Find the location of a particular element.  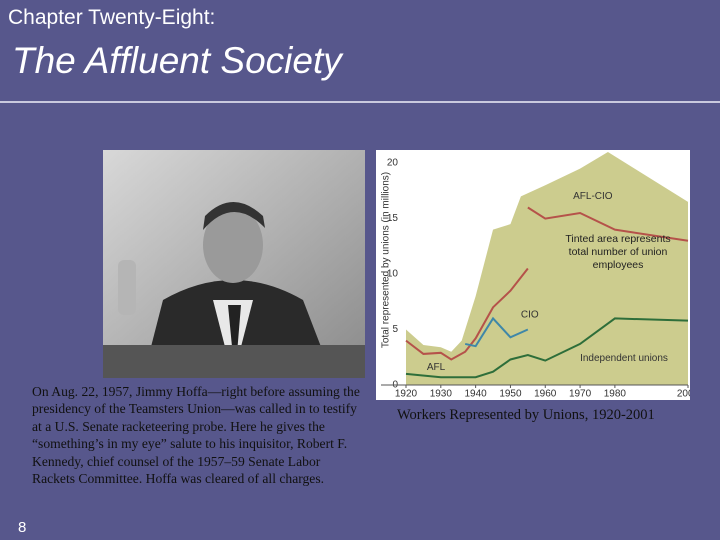

x-tick-label: 1930 is located at coordinates (441, 394).